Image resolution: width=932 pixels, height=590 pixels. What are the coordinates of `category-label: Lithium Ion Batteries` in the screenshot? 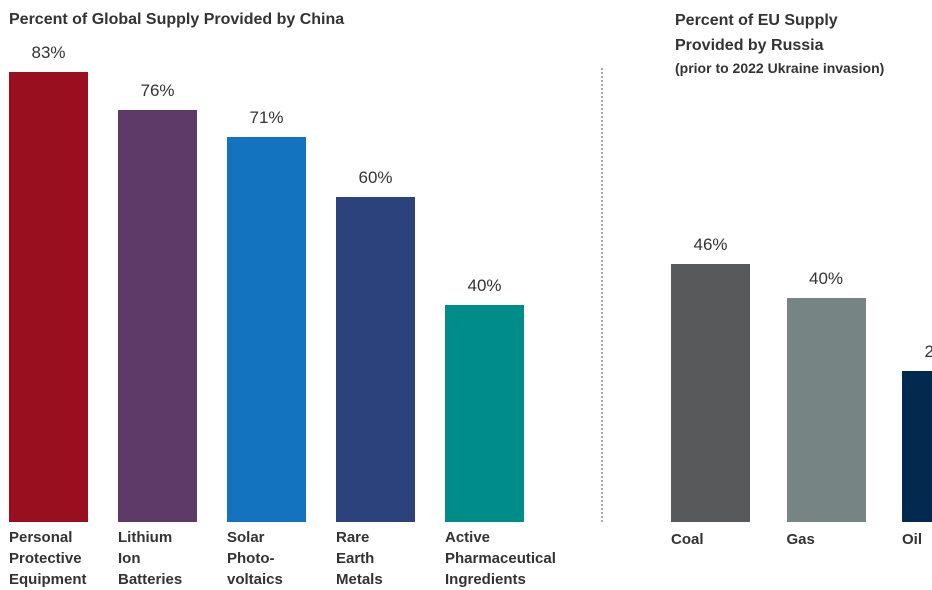 It's located at (150, 558).